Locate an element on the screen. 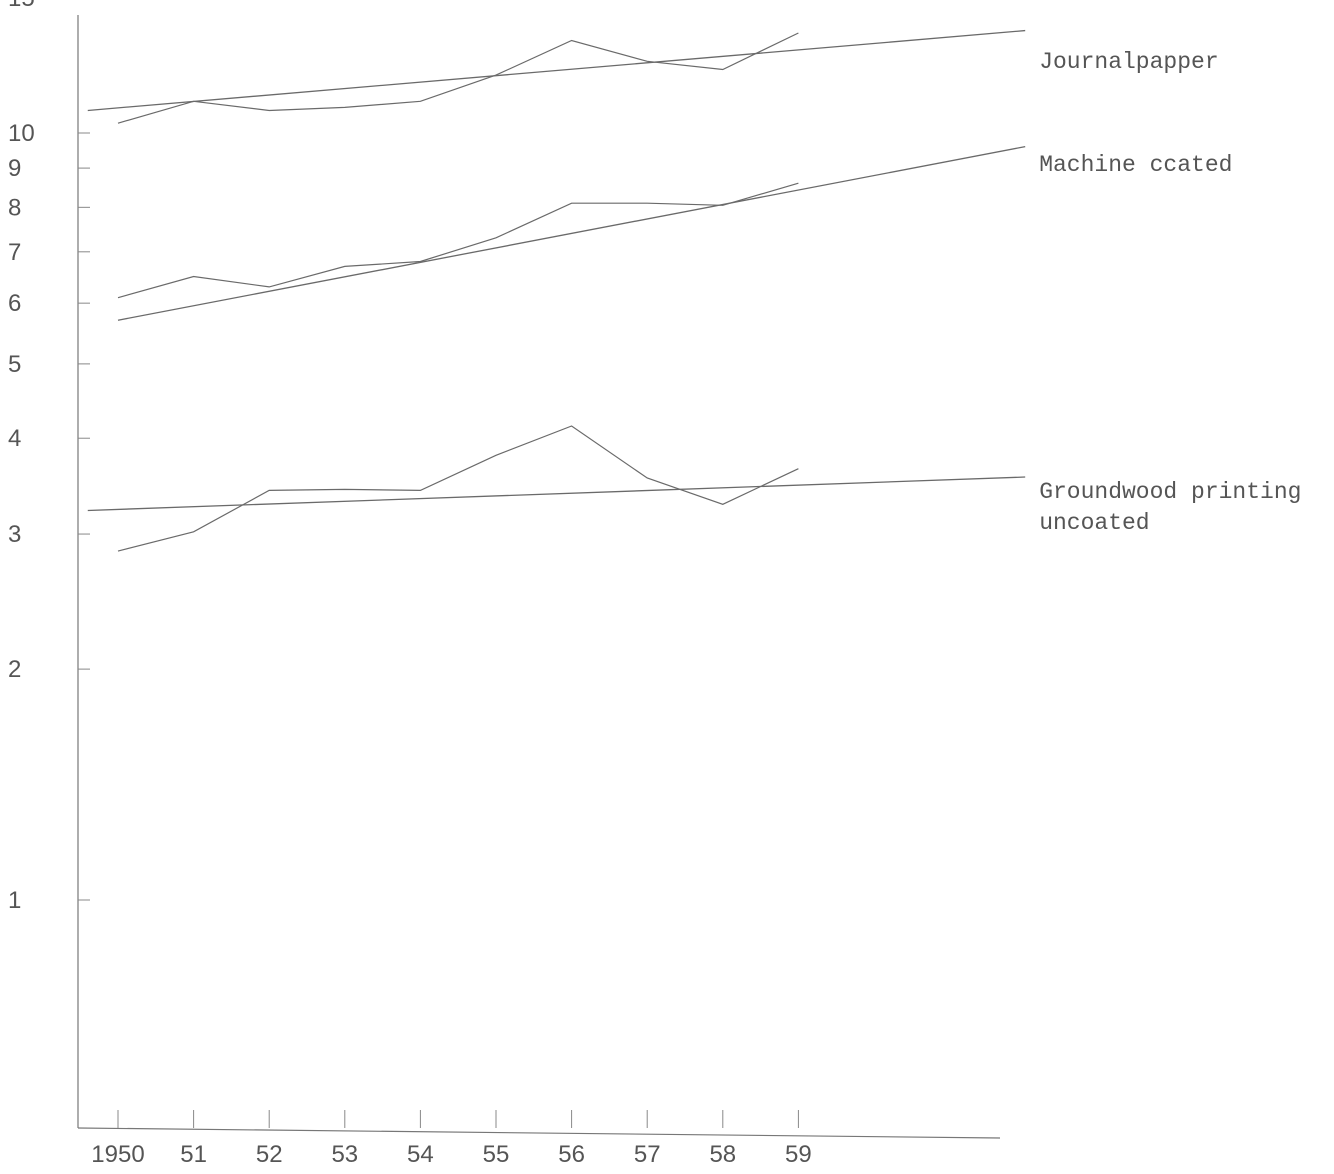 The width and height of the screenshot is (1334, 1174). y-tick-label: 5 is located at coordinates (14, 364).